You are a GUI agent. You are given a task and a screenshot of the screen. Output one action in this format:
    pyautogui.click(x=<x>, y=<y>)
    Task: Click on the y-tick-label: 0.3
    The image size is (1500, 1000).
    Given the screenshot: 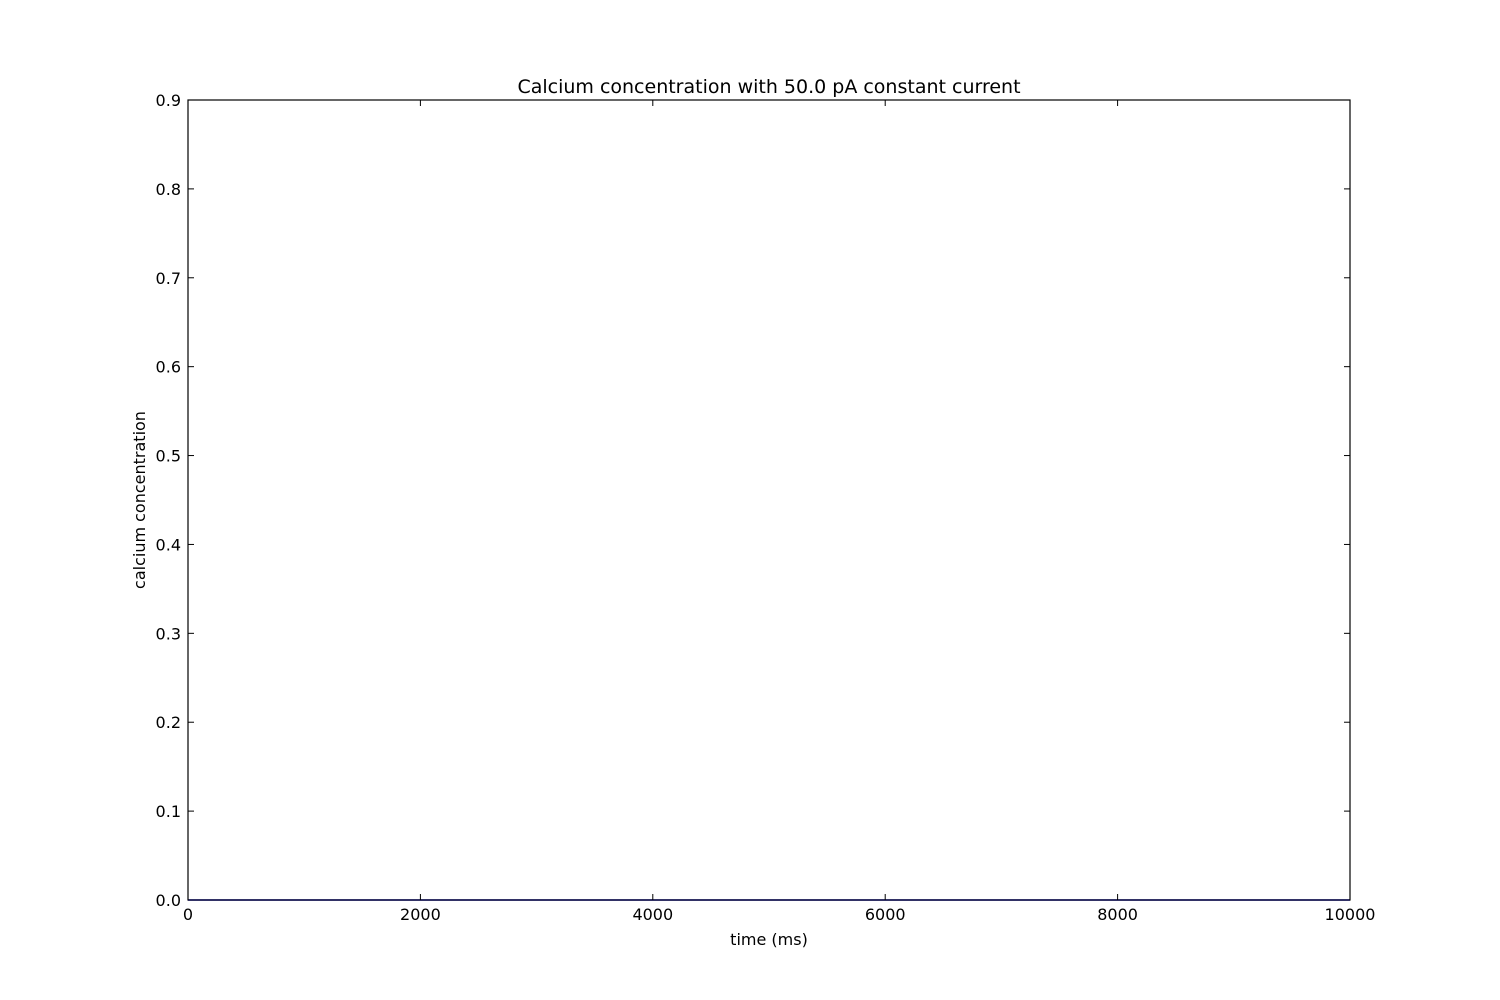 What is the action you would take?
    pyautogui.click(x=168, y=633)
    